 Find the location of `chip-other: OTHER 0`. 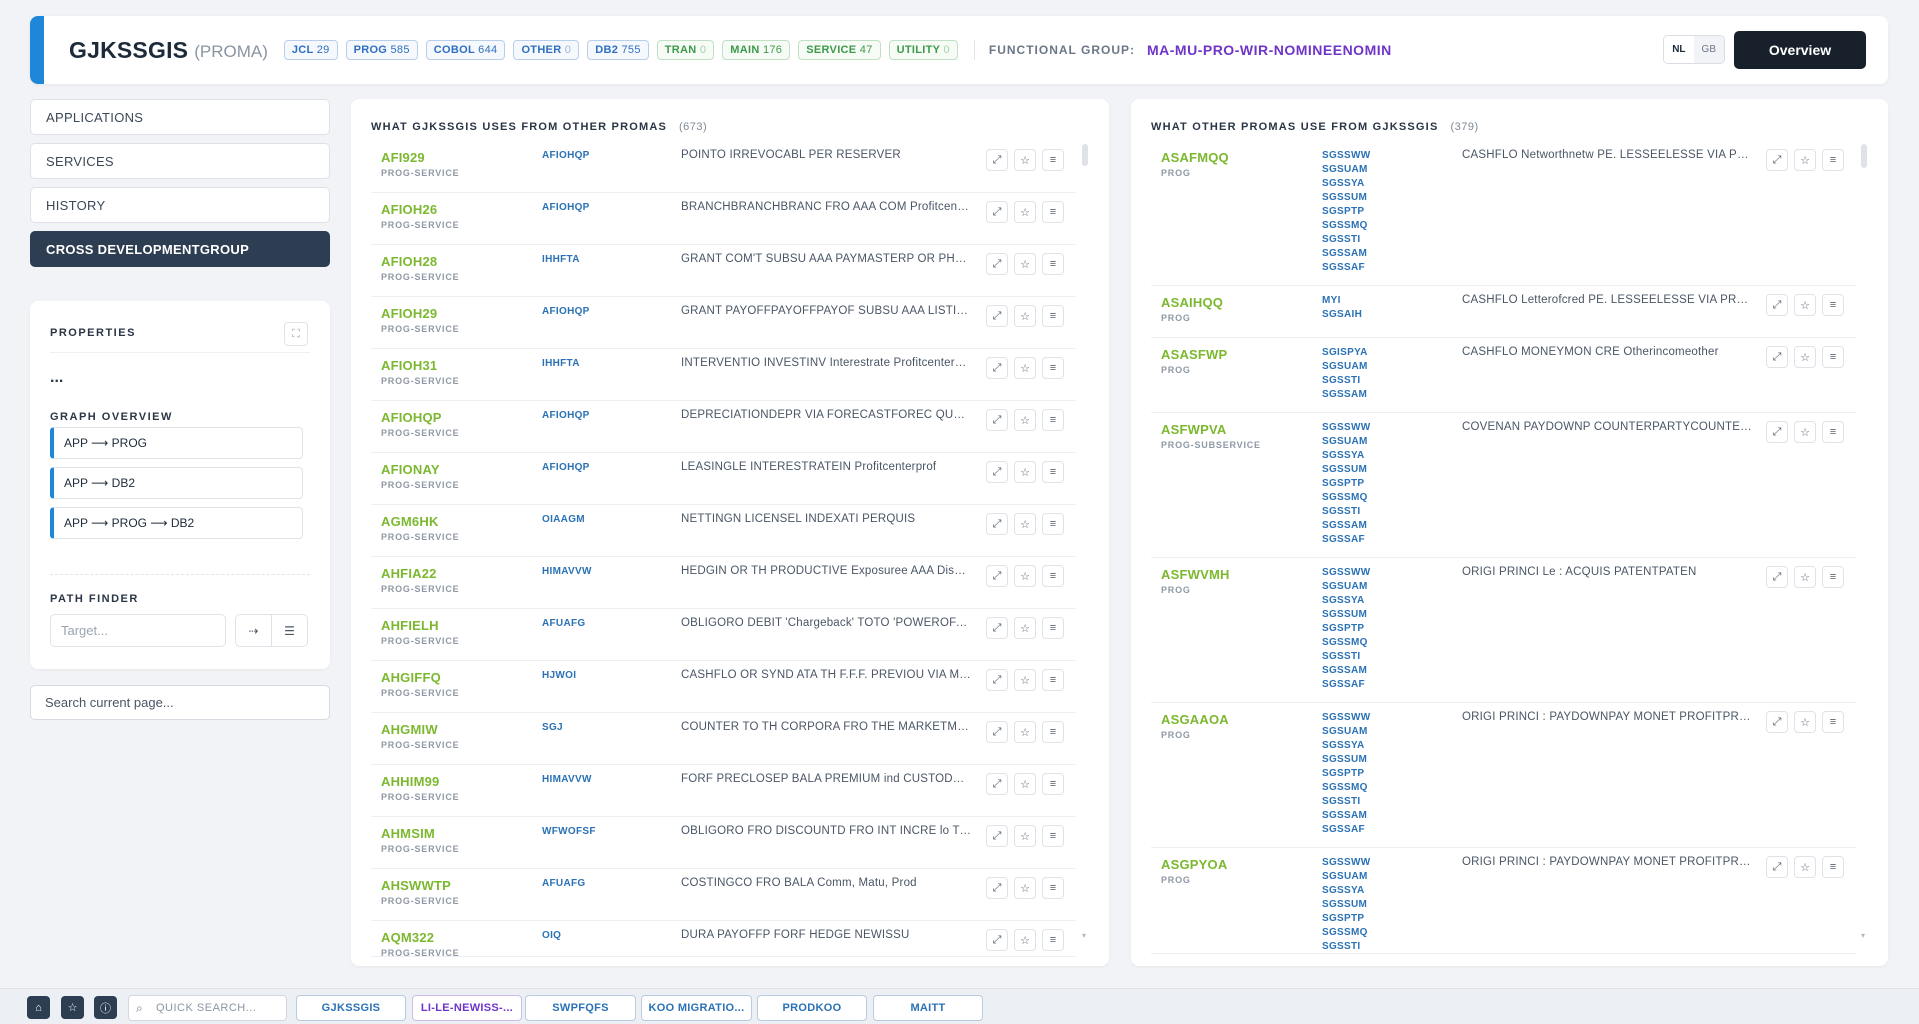

chip-other: OTHER 0 is located at coordinates (546, 50).